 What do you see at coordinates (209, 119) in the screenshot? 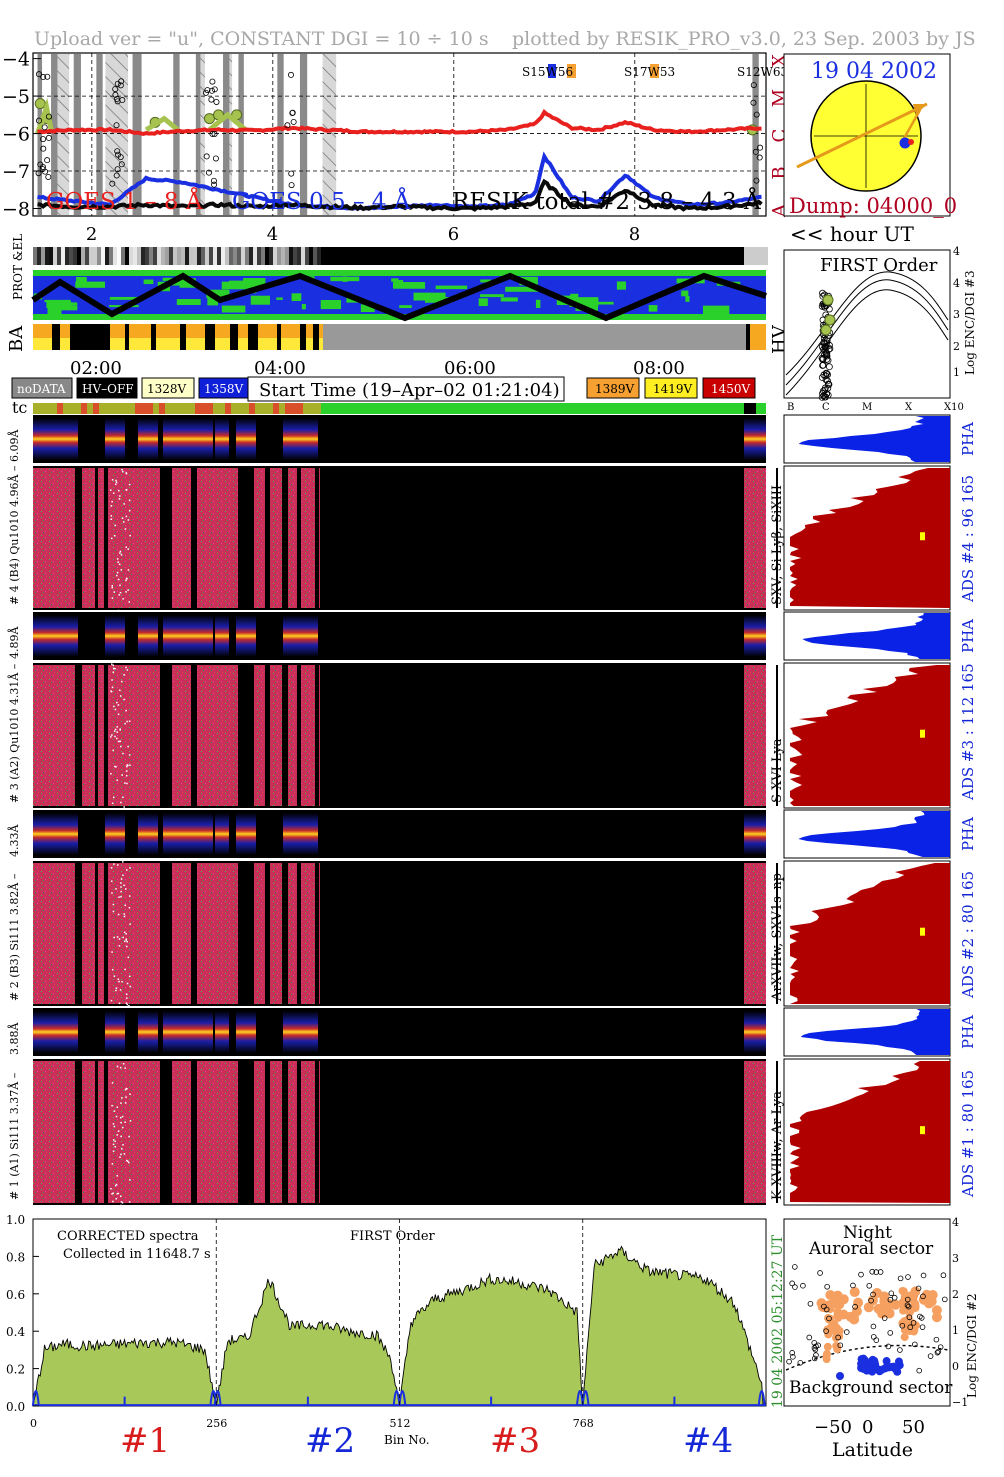
I see `olive-marker` at bounding box center [209, 119].